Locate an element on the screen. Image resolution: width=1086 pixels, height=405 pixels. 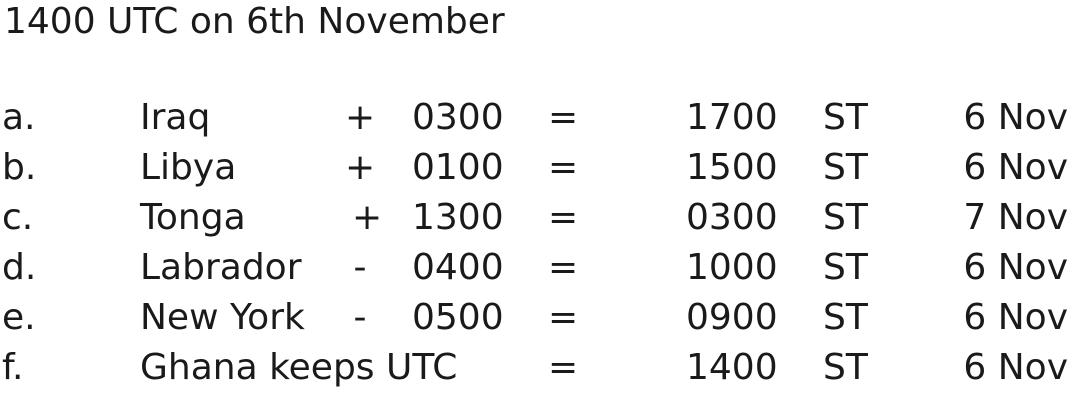
row-offset: 0100 is located at coordinates (458, 167).